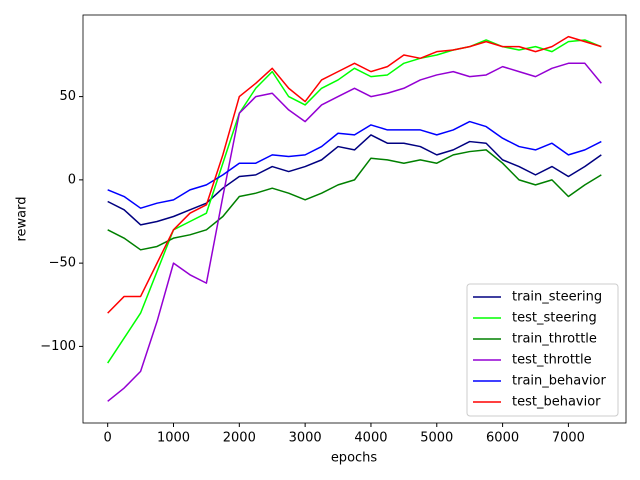 This screenshot has height=480, width=640. What do you see at coordinates (556, 402) in the screenshot?
I see `legend-label: test_behavior` at bounding box center [556, 402].